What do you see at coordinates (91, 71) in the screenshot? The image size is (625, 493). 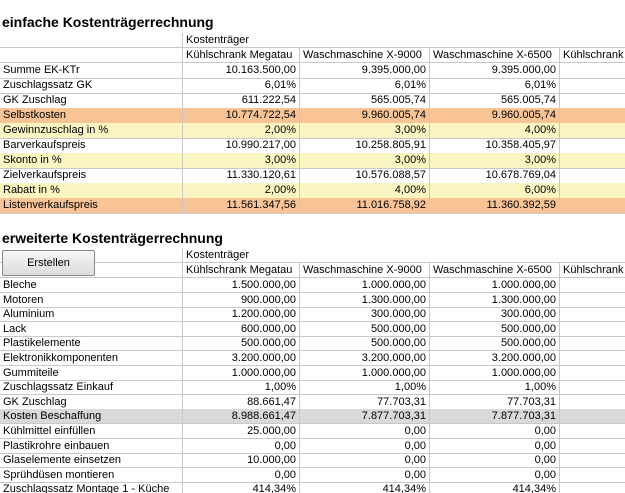 I see `row-label: Summe EK-KTr` at bounding box center [91, 71].